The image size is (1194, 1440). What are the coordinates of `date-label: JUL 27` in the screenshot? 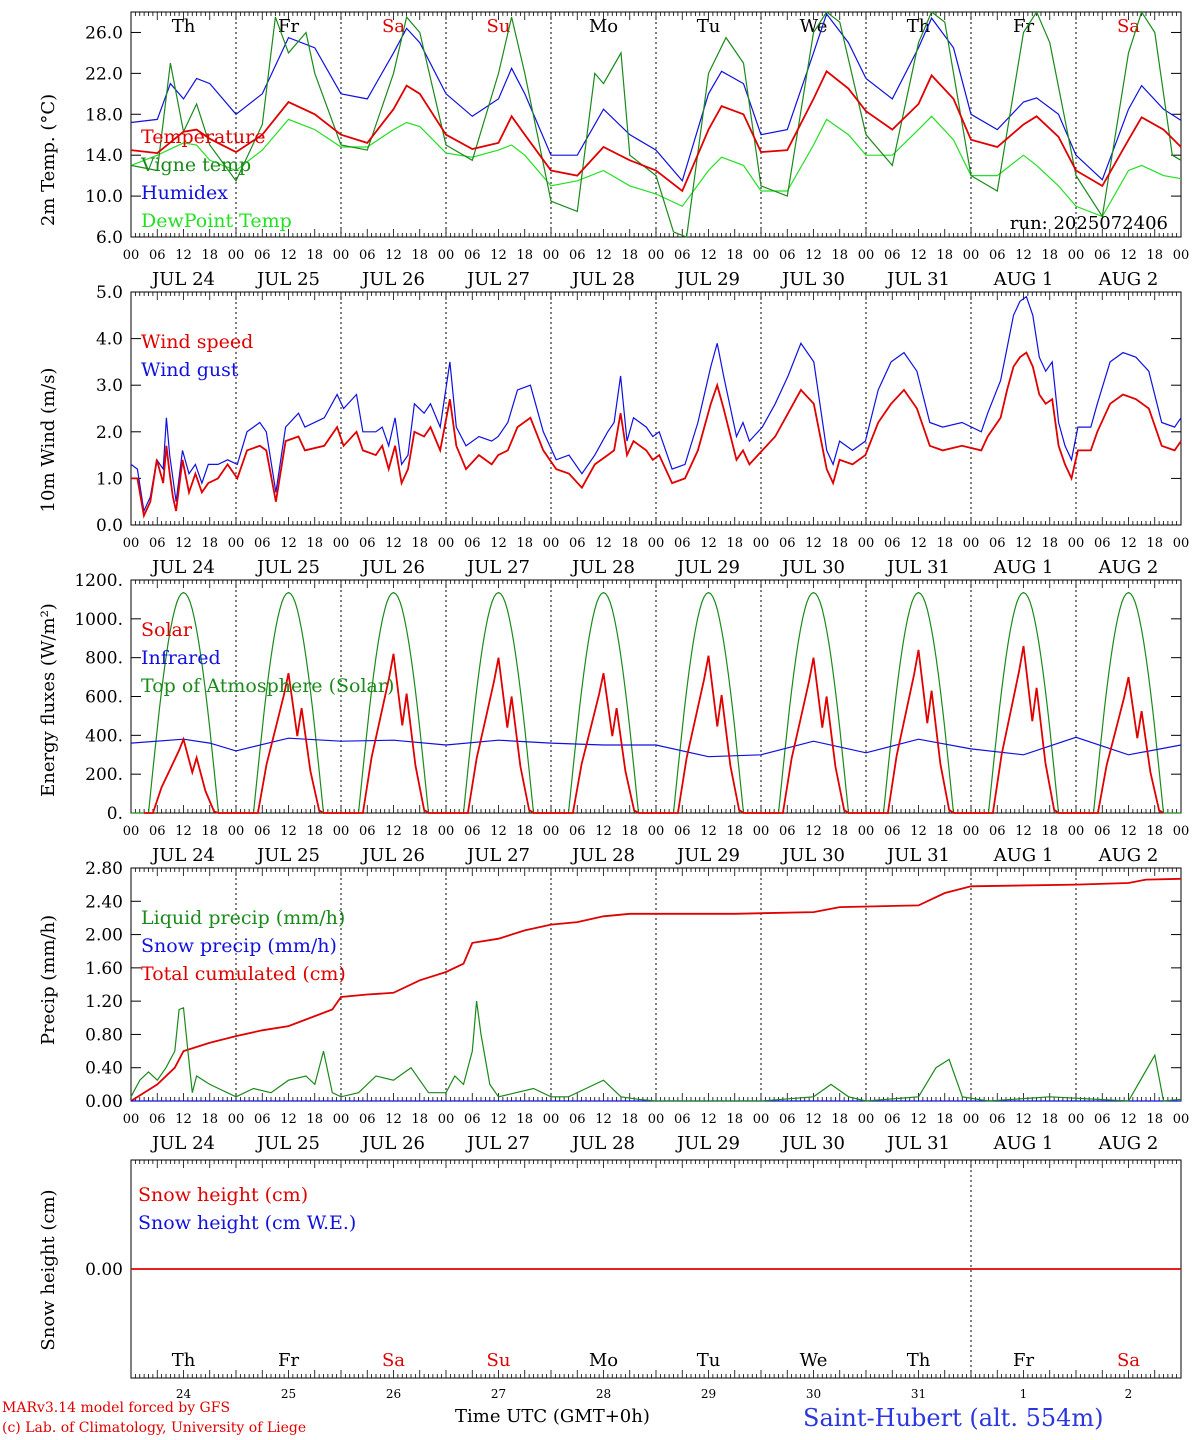 It's located at (497, 855).